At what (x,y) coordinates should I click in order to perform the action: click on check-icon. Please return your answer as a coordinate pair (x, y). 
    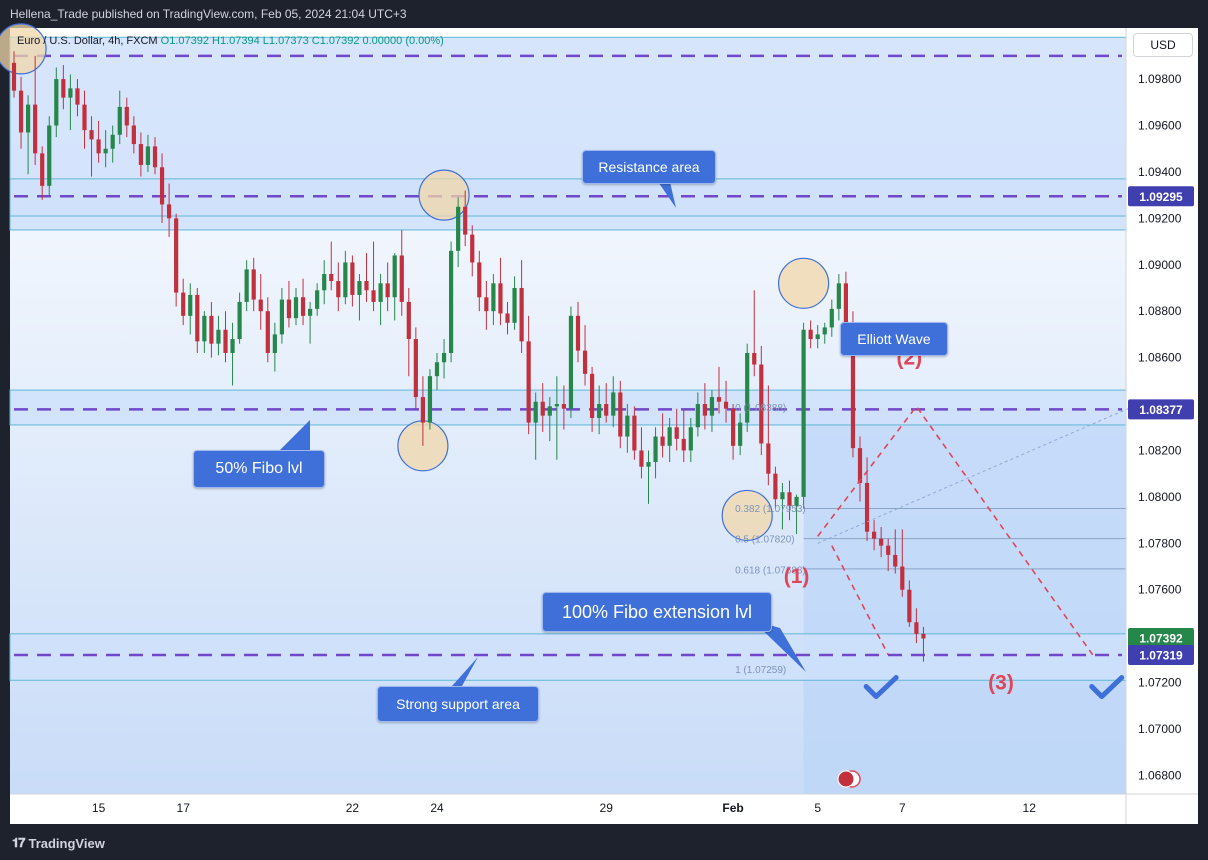
    Looking at the image, I should click on (1107, 687).